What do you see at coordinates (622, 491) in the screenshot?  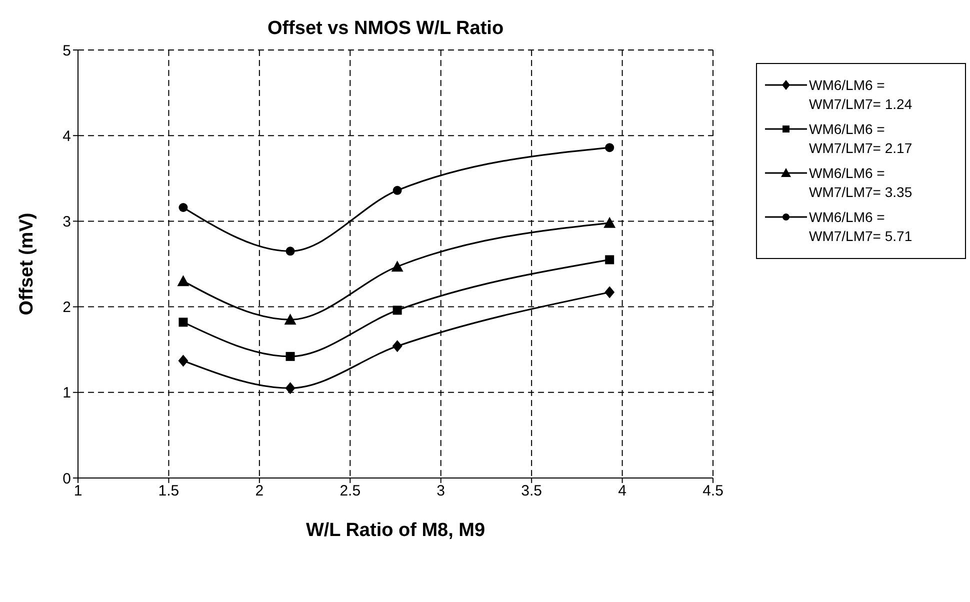 I see `x-tick-label: 4` at bounding box center [622, 491].